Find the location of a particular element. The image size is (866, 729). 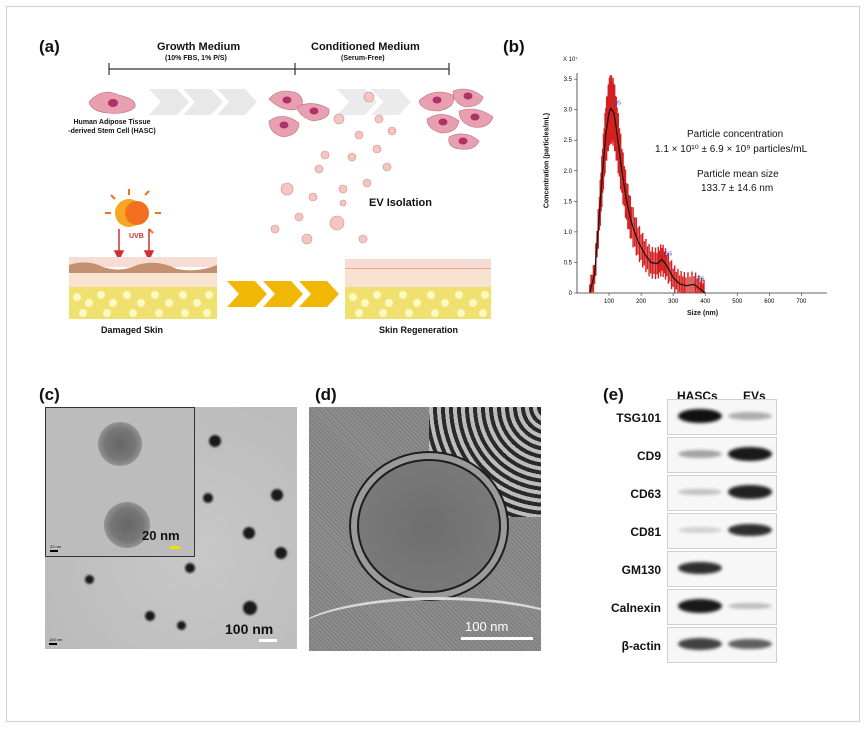

uvb-arrows is located at coordinates (134, 245).